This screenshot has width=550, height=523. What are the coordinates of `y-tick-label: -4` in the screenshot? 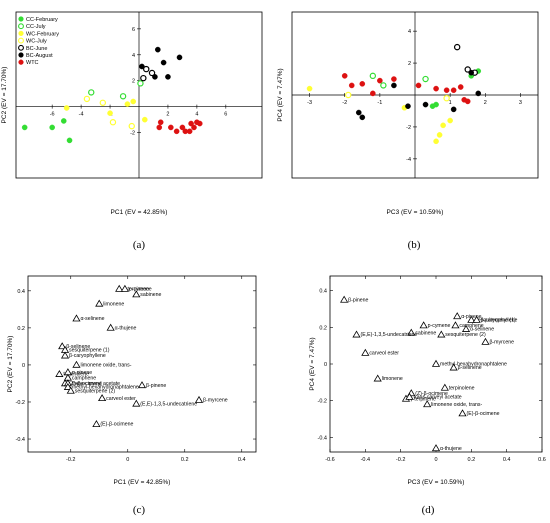 It's located at (408, 160).